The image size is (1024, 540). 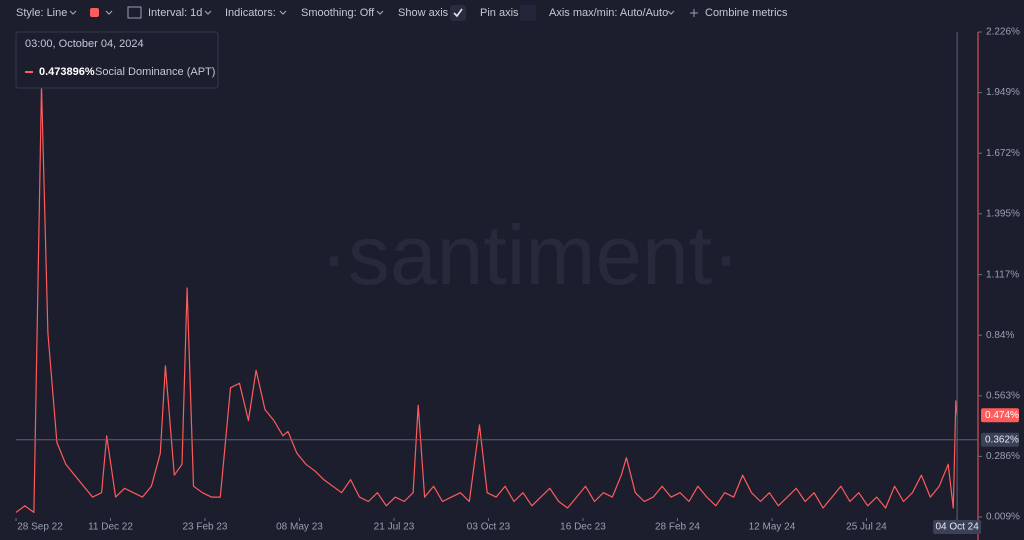 I want to click on x-tick-label: 25 Jul 24, so click(x=866, y=527).